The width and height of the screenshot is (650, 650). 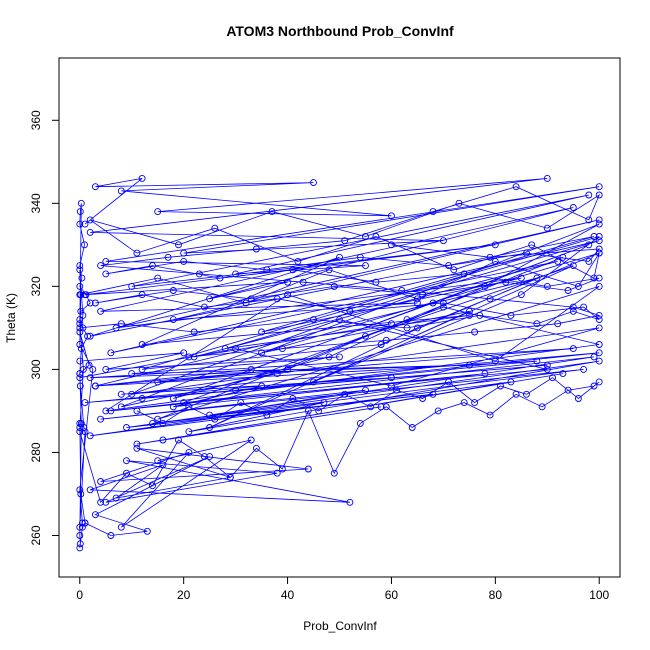 What do you see at coordinates (184, 595) in the screenshot?
I see `x-tick-label: 20` at bounding box center [184, 595].